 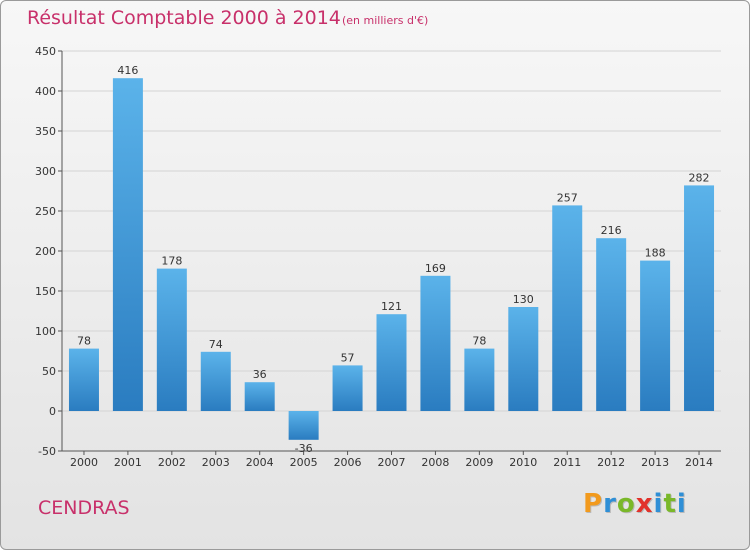 I want to click on logo-letter: r, so click(x=610, y=504).